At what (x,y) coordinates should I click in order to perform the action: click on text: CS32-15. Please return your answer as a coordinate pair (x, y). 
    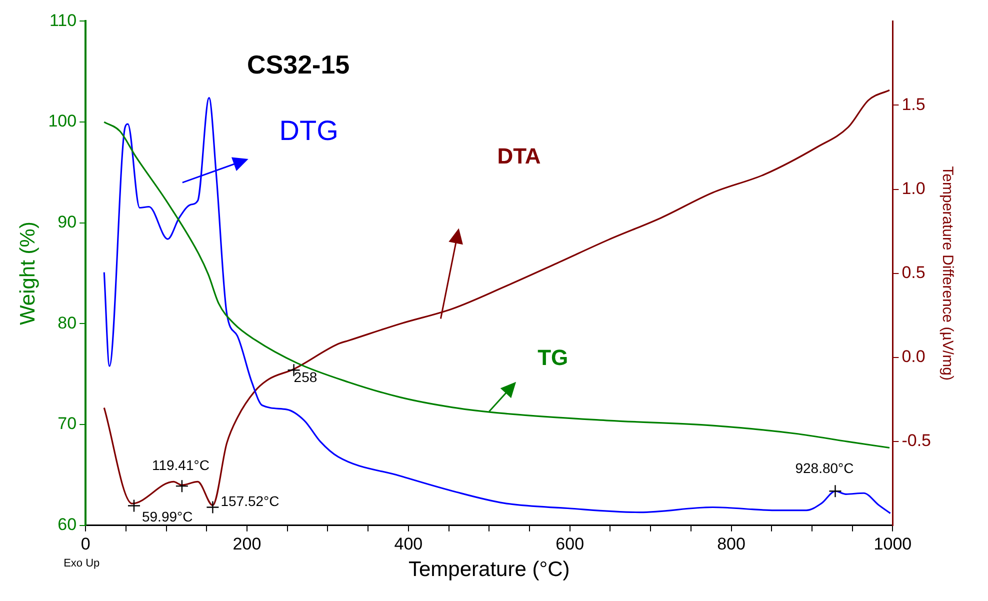
    Looking at the image, I should click on (298, 65).